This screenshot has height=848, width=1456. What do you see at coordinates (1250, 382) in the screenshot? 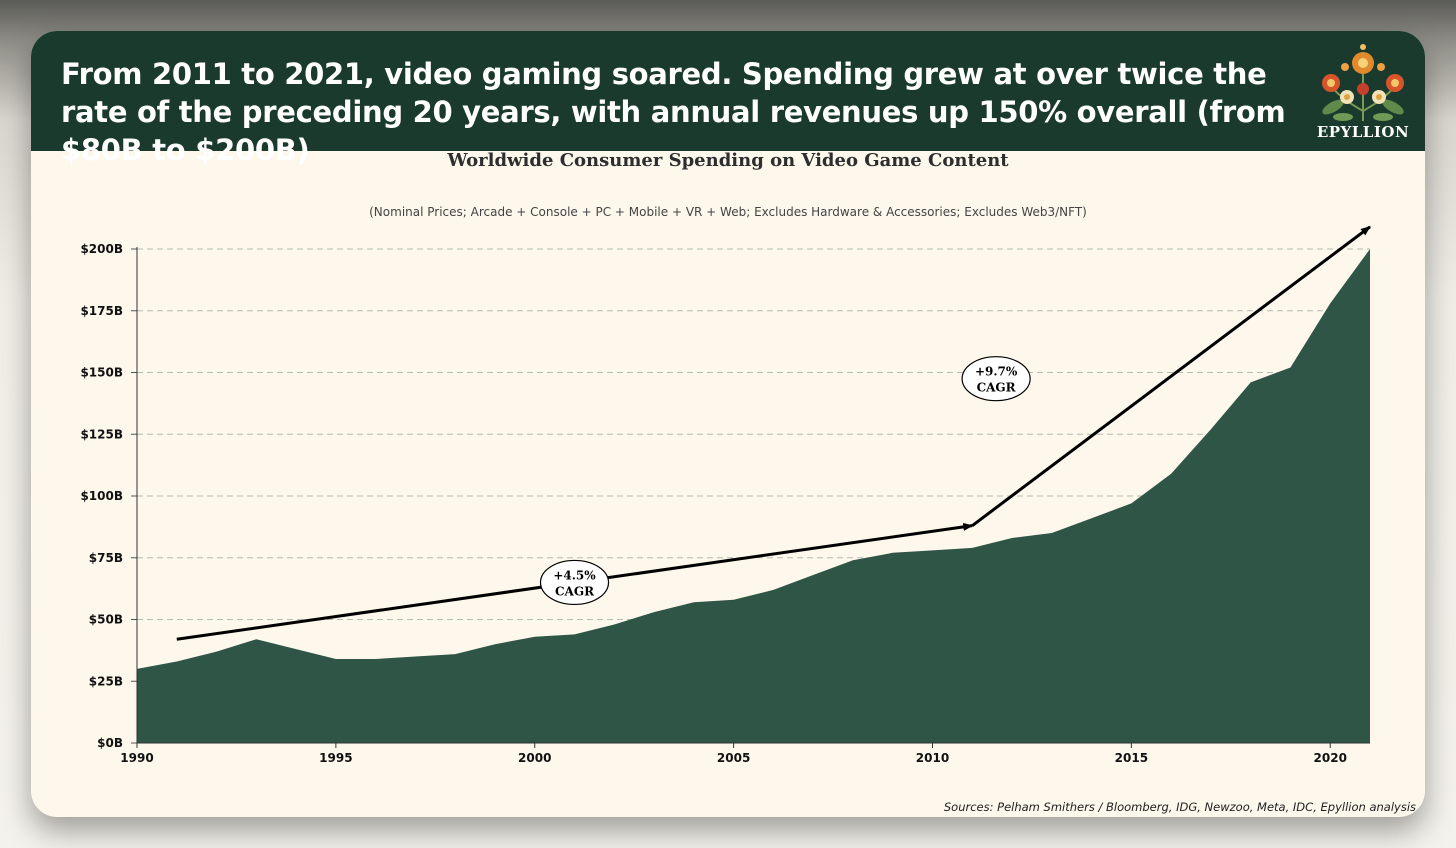
I see `data-point-2018` at bounding box center [1250, 382].